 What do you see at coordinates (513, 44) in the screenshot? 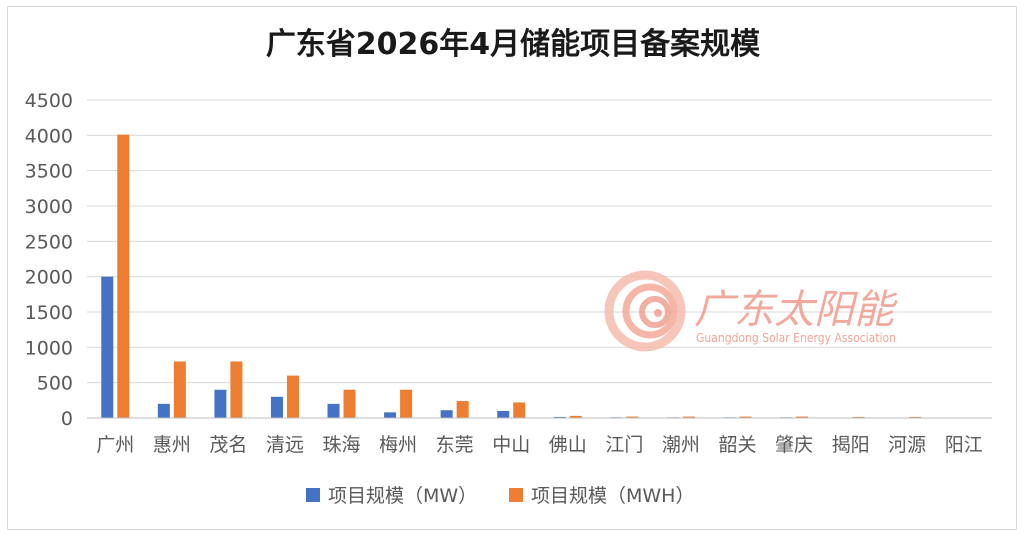
I see `chart-title: 广东省2026年4月储能项目备案规模` at bounding box center [513, 44].